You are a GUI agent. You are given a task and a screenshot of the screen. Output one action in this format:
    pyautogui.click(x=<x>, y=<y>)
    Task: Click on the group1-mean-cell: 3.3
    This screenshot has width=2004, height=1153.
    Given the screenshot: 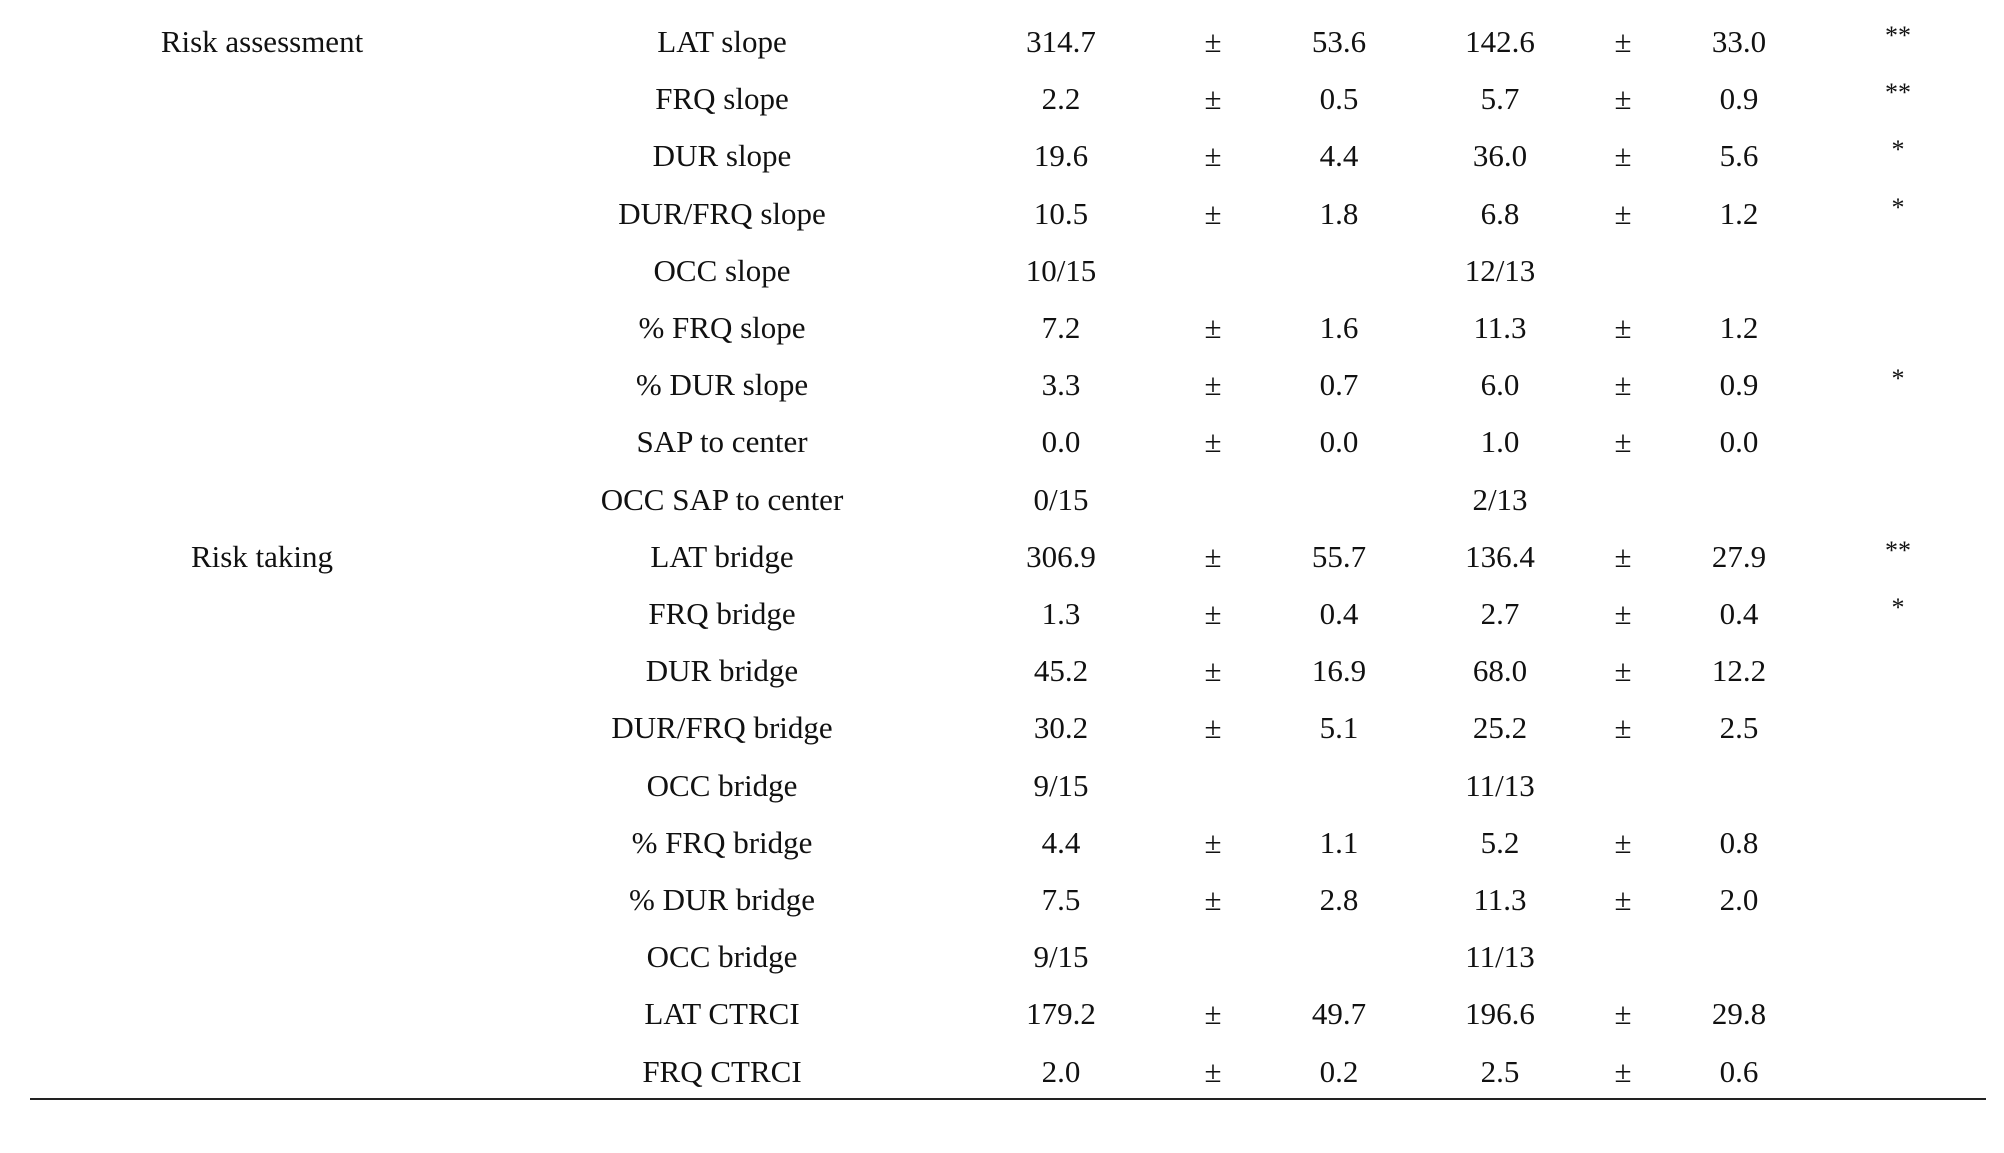 What is the action you would take?
    pyautogui.click(x=1061, y=385)
    